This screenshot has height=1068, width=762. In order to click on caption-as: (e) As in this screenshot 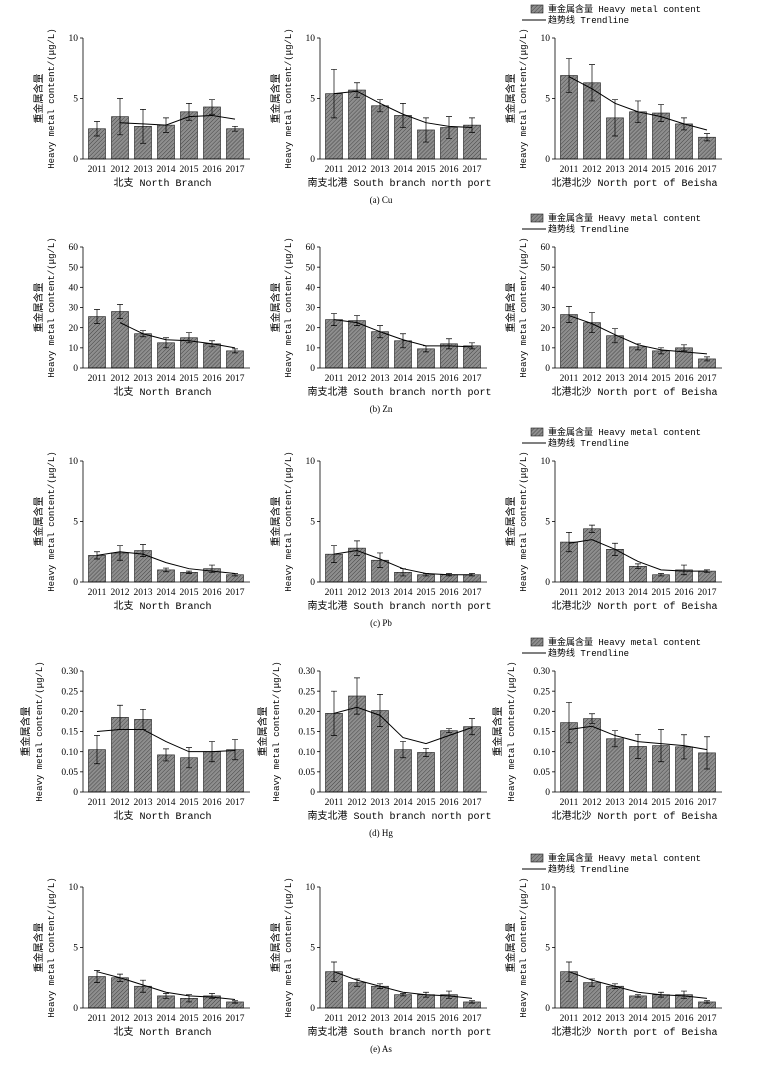, I will do `click(381, 1049)`.